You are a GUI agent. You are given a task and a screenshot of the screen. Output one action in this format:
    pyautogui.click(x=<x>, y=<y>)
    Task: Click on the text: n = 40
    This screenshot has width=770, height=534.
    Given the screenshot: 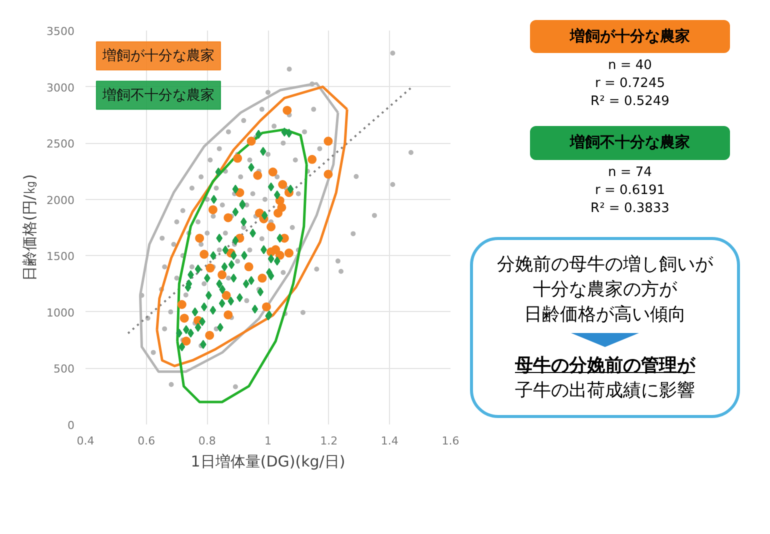 What is the action you would take?
    pyautogui.click(x=630, y=66)
    